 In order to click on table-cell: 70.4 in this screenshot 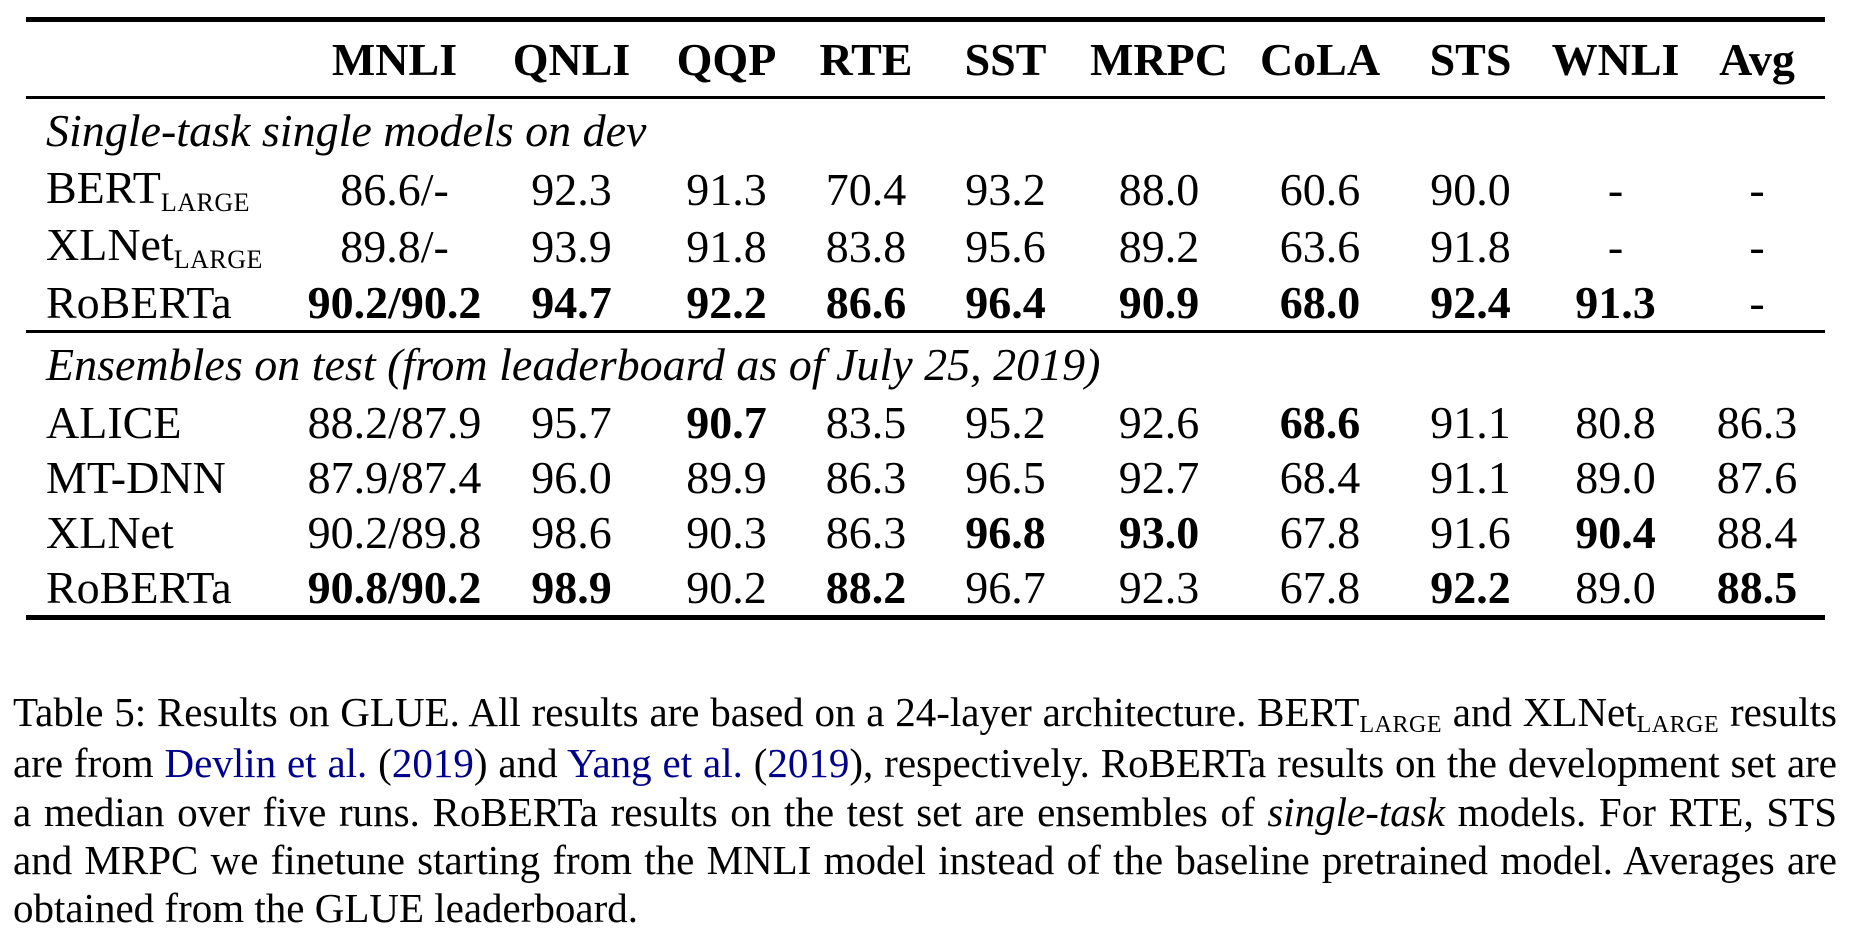, I will do `click(866, 189)`.